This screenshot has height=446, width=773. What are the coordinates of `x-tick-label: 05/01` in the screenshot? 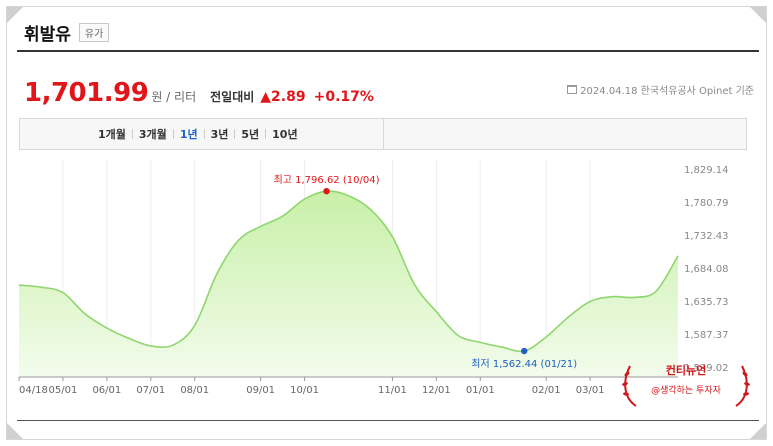 It's located at (63, 390).